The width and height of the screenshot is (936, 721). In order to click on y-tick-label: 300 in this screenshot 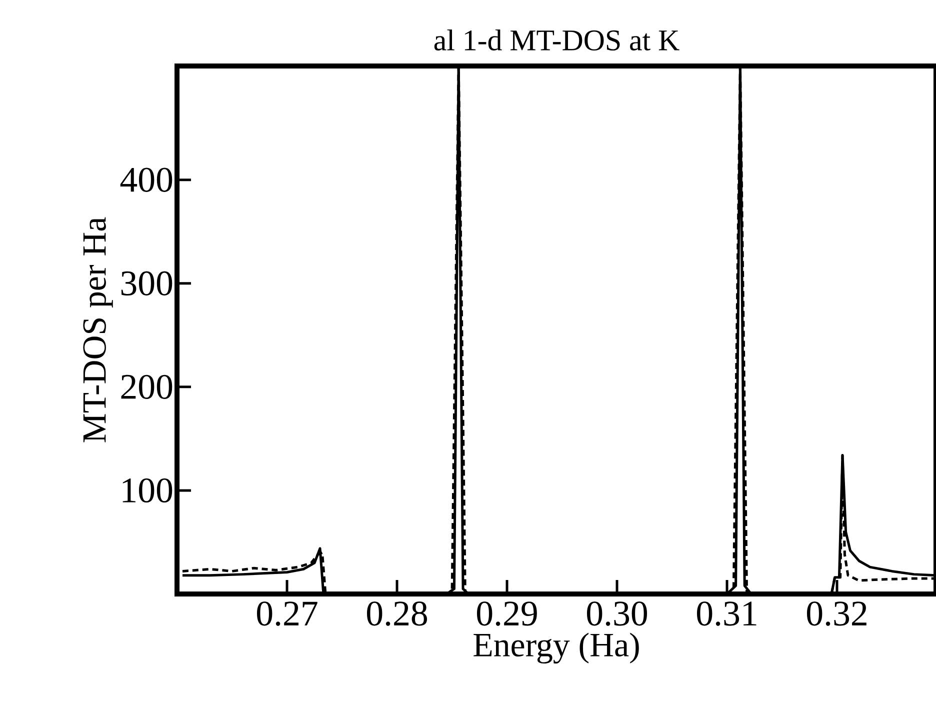, I will do `click(146, 283)`.